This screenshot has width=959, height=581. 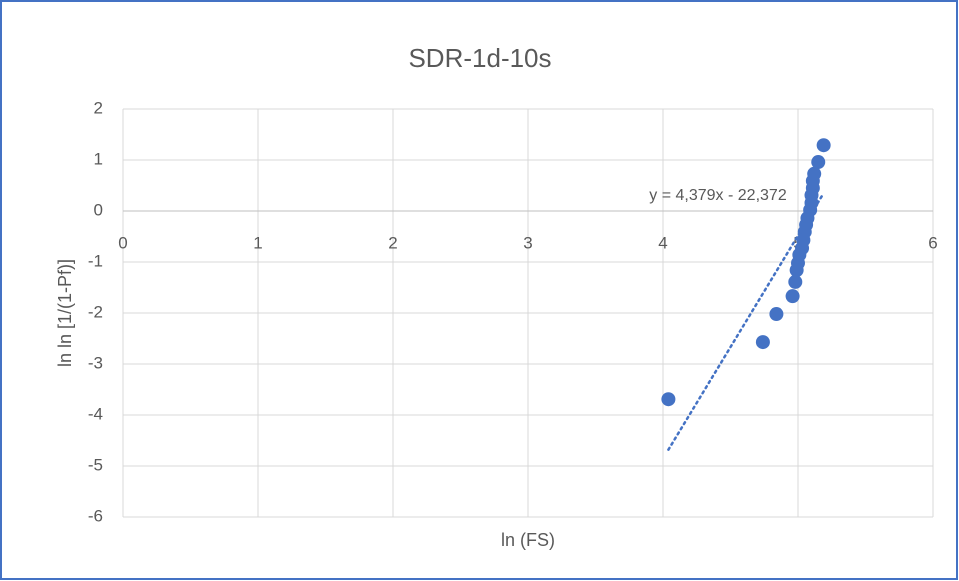 What do you see at coordinates (479, 58) in the screenshot?
I see `chart-title: SDR-1d-10s` at bounding box center [479, 58].